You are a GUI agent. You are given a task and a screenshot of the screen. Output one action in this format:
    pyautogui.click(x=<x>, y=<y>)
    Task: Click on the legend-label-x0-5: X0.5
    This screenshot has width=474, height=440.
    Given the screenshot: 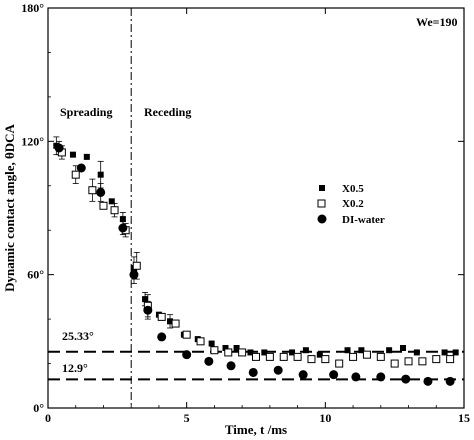 What is the action you would take?
    pyautogui.click(x=353, y=189)
    